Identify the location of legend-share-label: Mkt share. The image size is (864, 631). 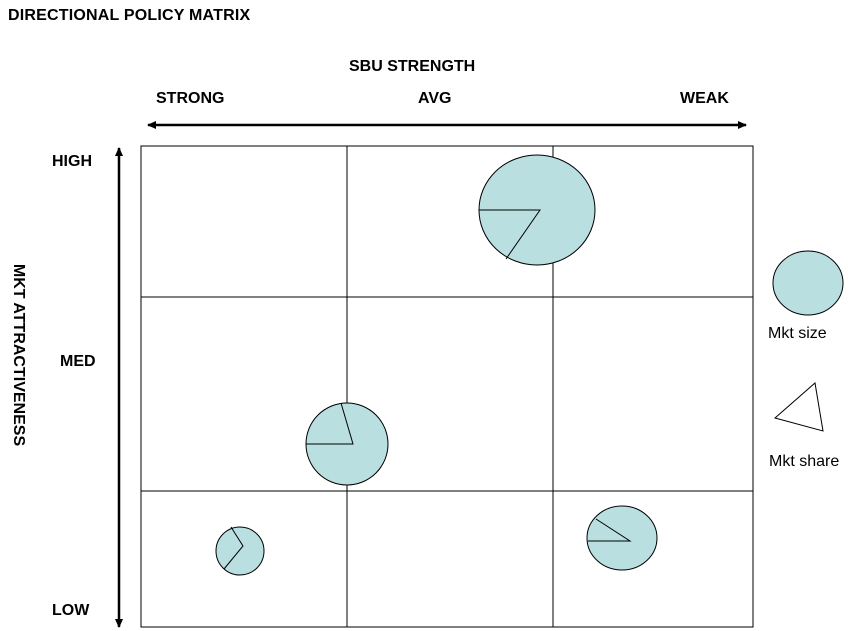
(804, 461).